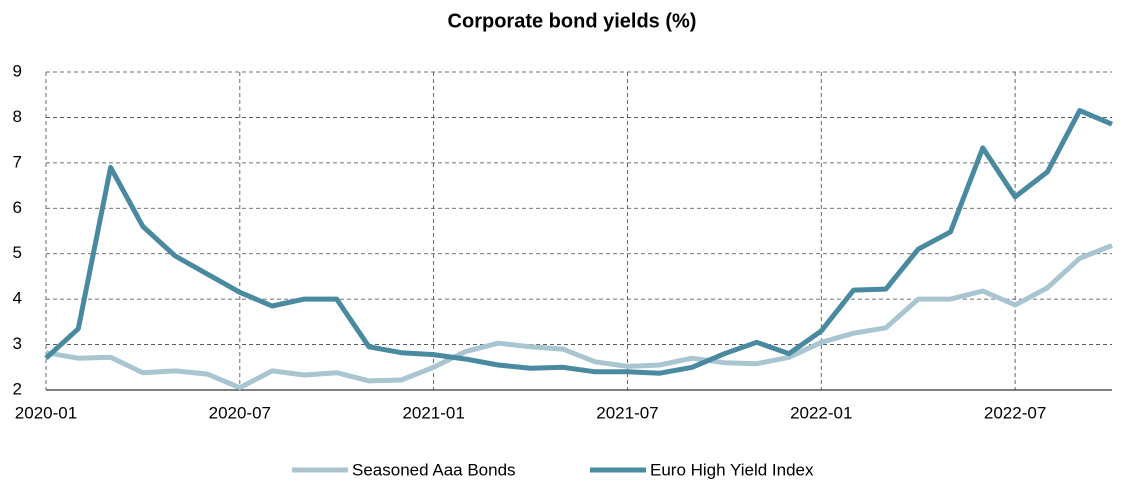 The width and height of the screenshot is (1125, 486). Describe the element at coordinates (17, 252) in the screenshot. I see `y-tick-label: 5` at that location.